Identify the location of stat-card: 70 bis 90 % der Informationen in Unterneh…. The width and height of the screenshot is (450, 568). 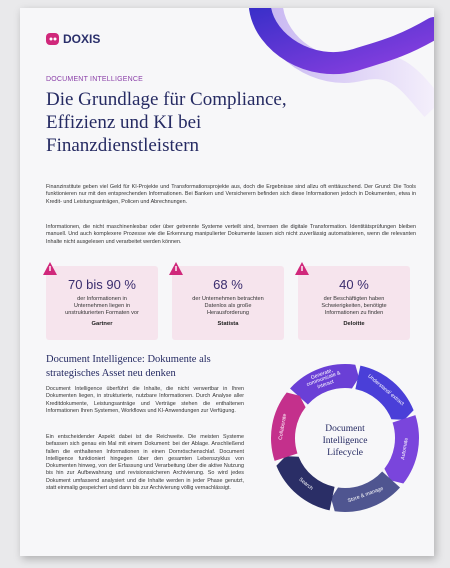
(100, 301).